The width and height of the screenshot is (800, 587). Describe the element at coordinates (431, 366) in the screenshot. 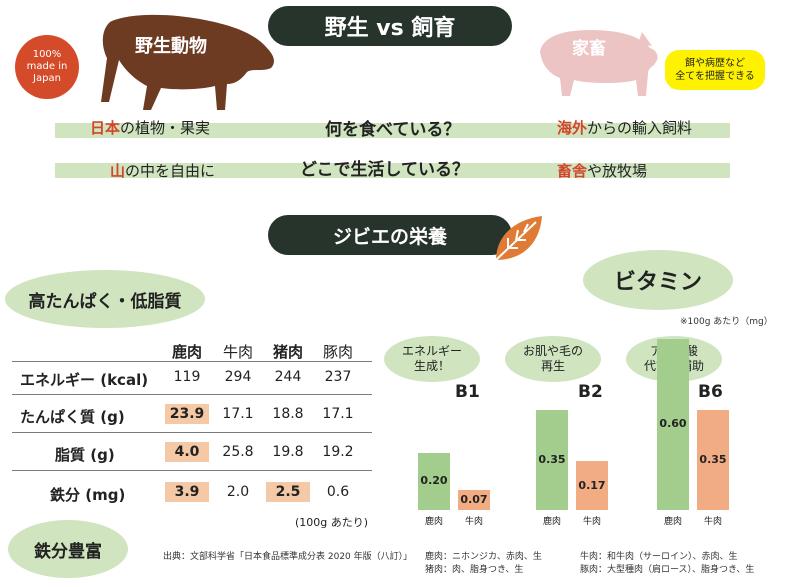

I see `b1-bubble-line2: 生成！` at that location.